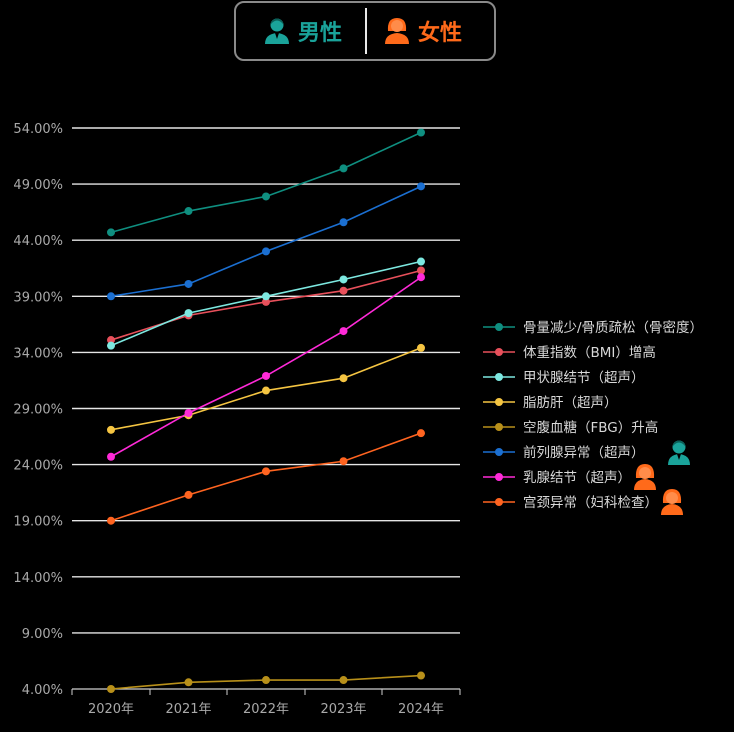  What do you see at coordinates (38, 466) in the screenshot?
I see `y-tick-label: 24.00%` at bounding box center [38, 466].